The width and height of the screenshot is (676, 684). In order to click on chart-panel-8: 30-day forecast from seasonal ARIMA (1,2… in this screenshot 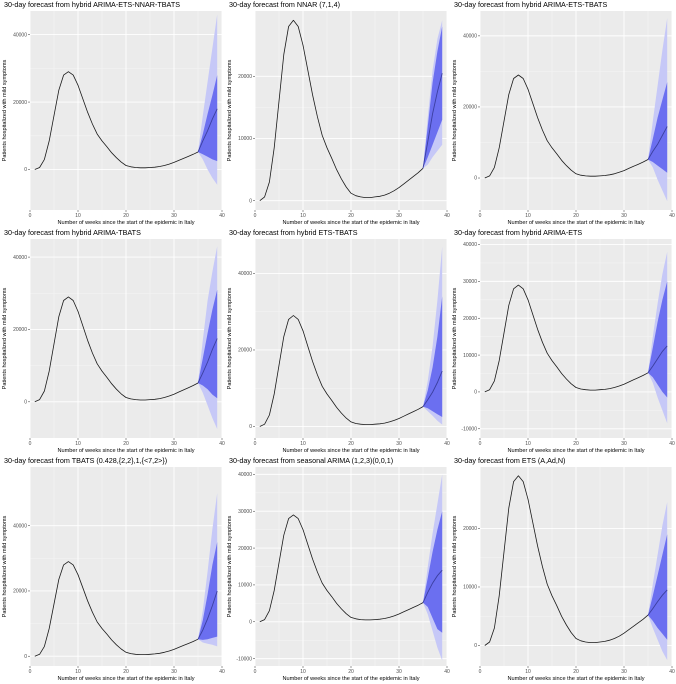, I will do `click(337, 570)`.